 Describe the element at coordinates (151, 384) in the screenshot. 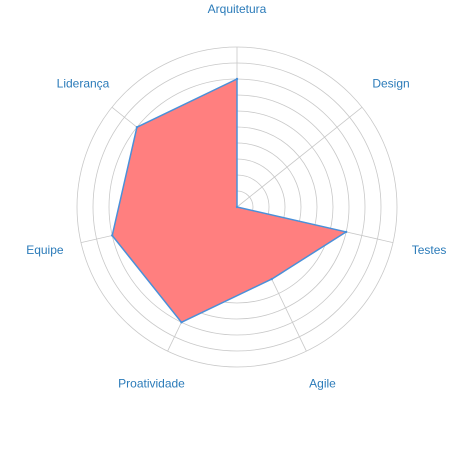

I see `axis-label-4: Proatividade` at that location.